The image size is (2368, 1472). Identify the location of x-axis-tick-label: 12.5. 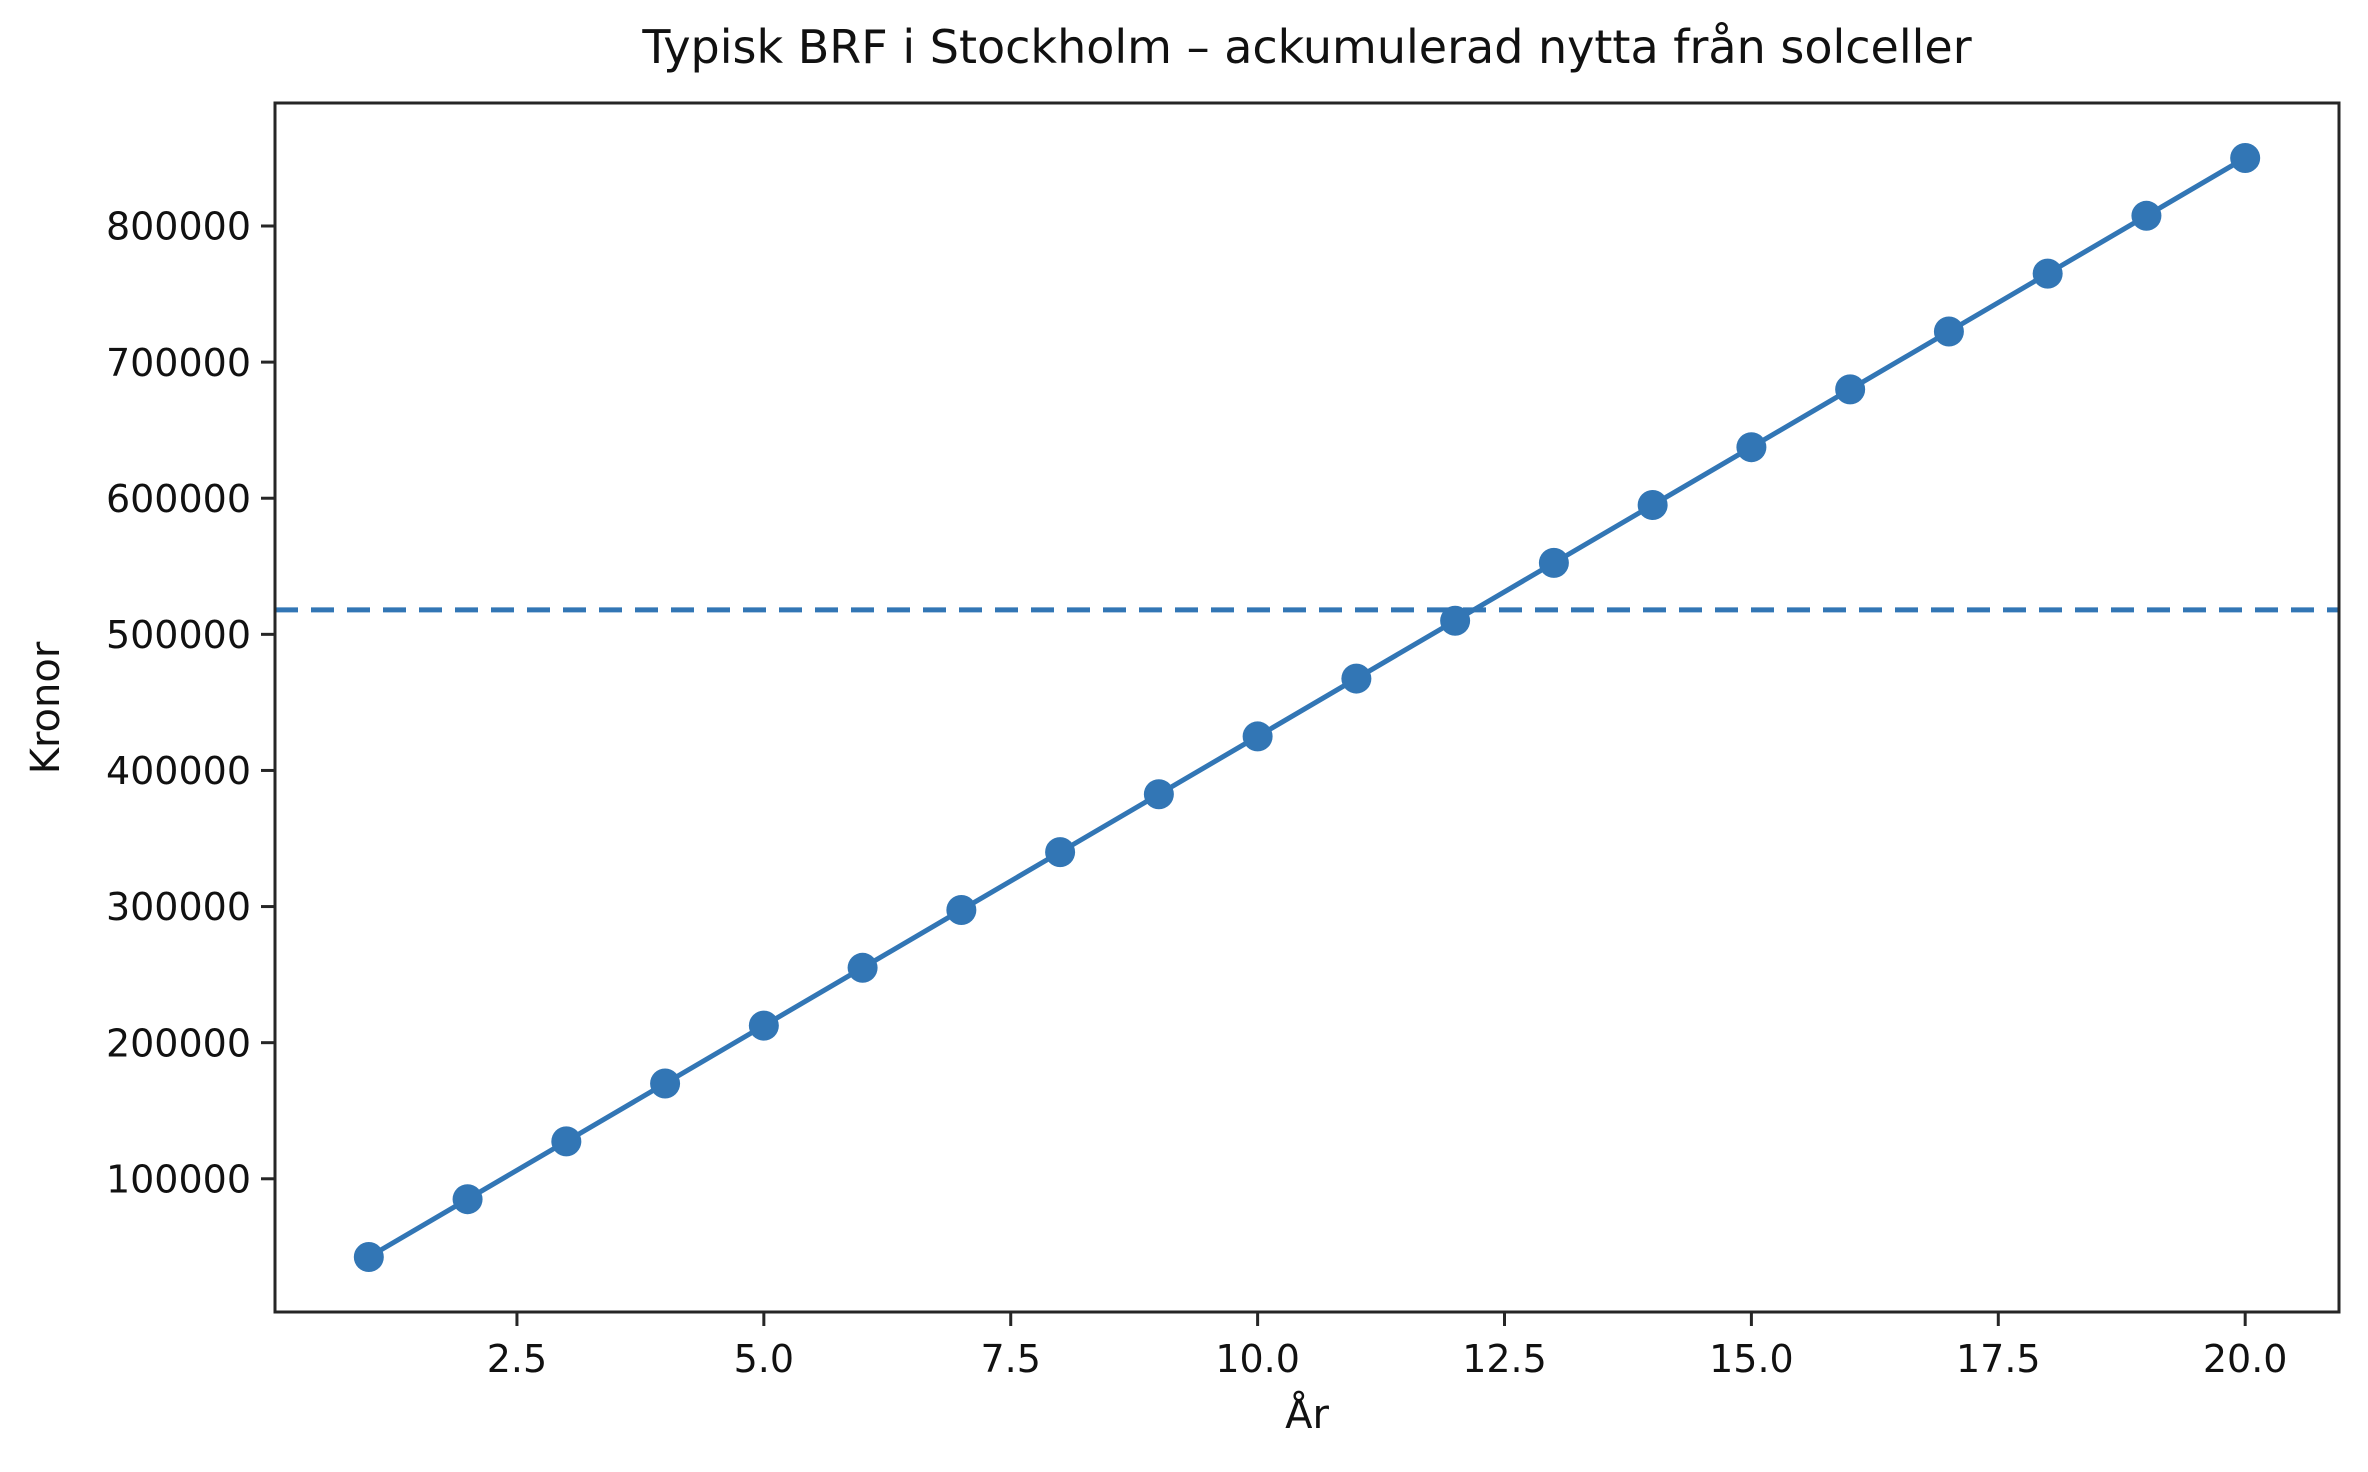
(1504, 1359).